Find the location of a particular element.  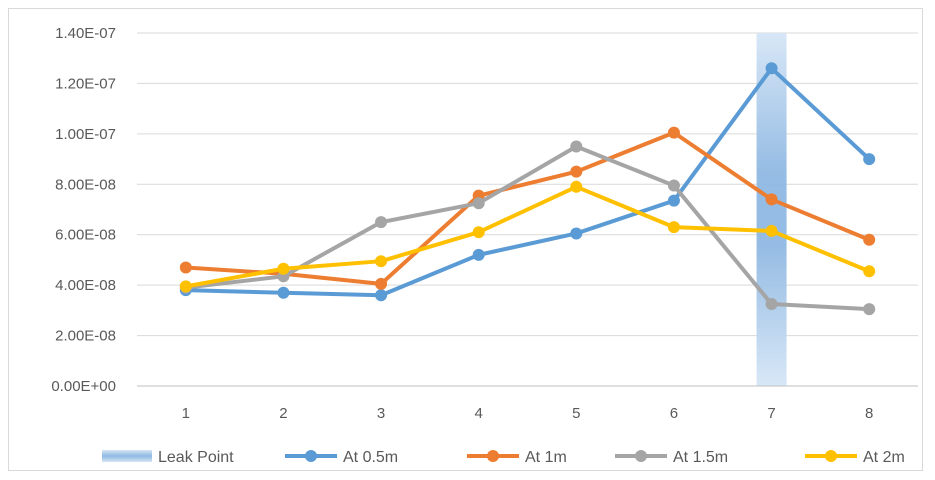

legend-swatch is located at coordinates (127, 456).